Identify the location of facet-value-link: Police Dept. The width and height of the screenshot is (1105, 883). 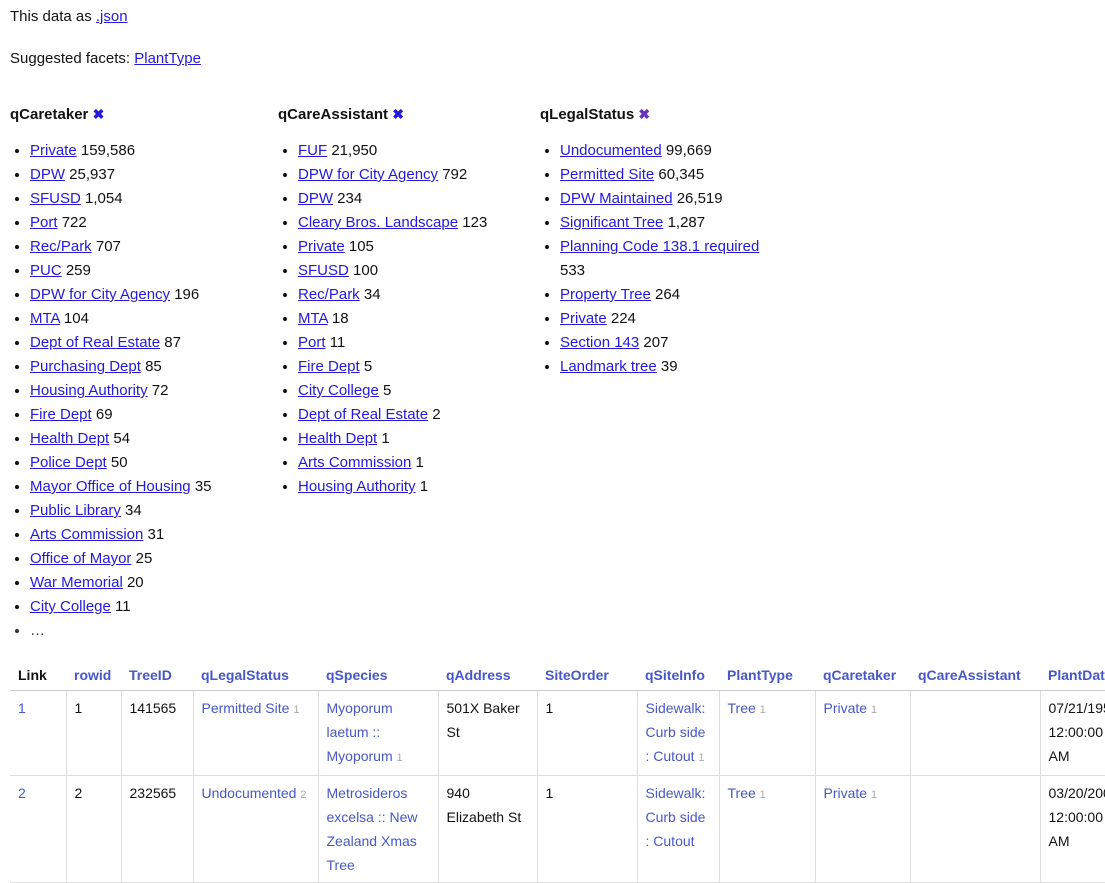
(68, 462).